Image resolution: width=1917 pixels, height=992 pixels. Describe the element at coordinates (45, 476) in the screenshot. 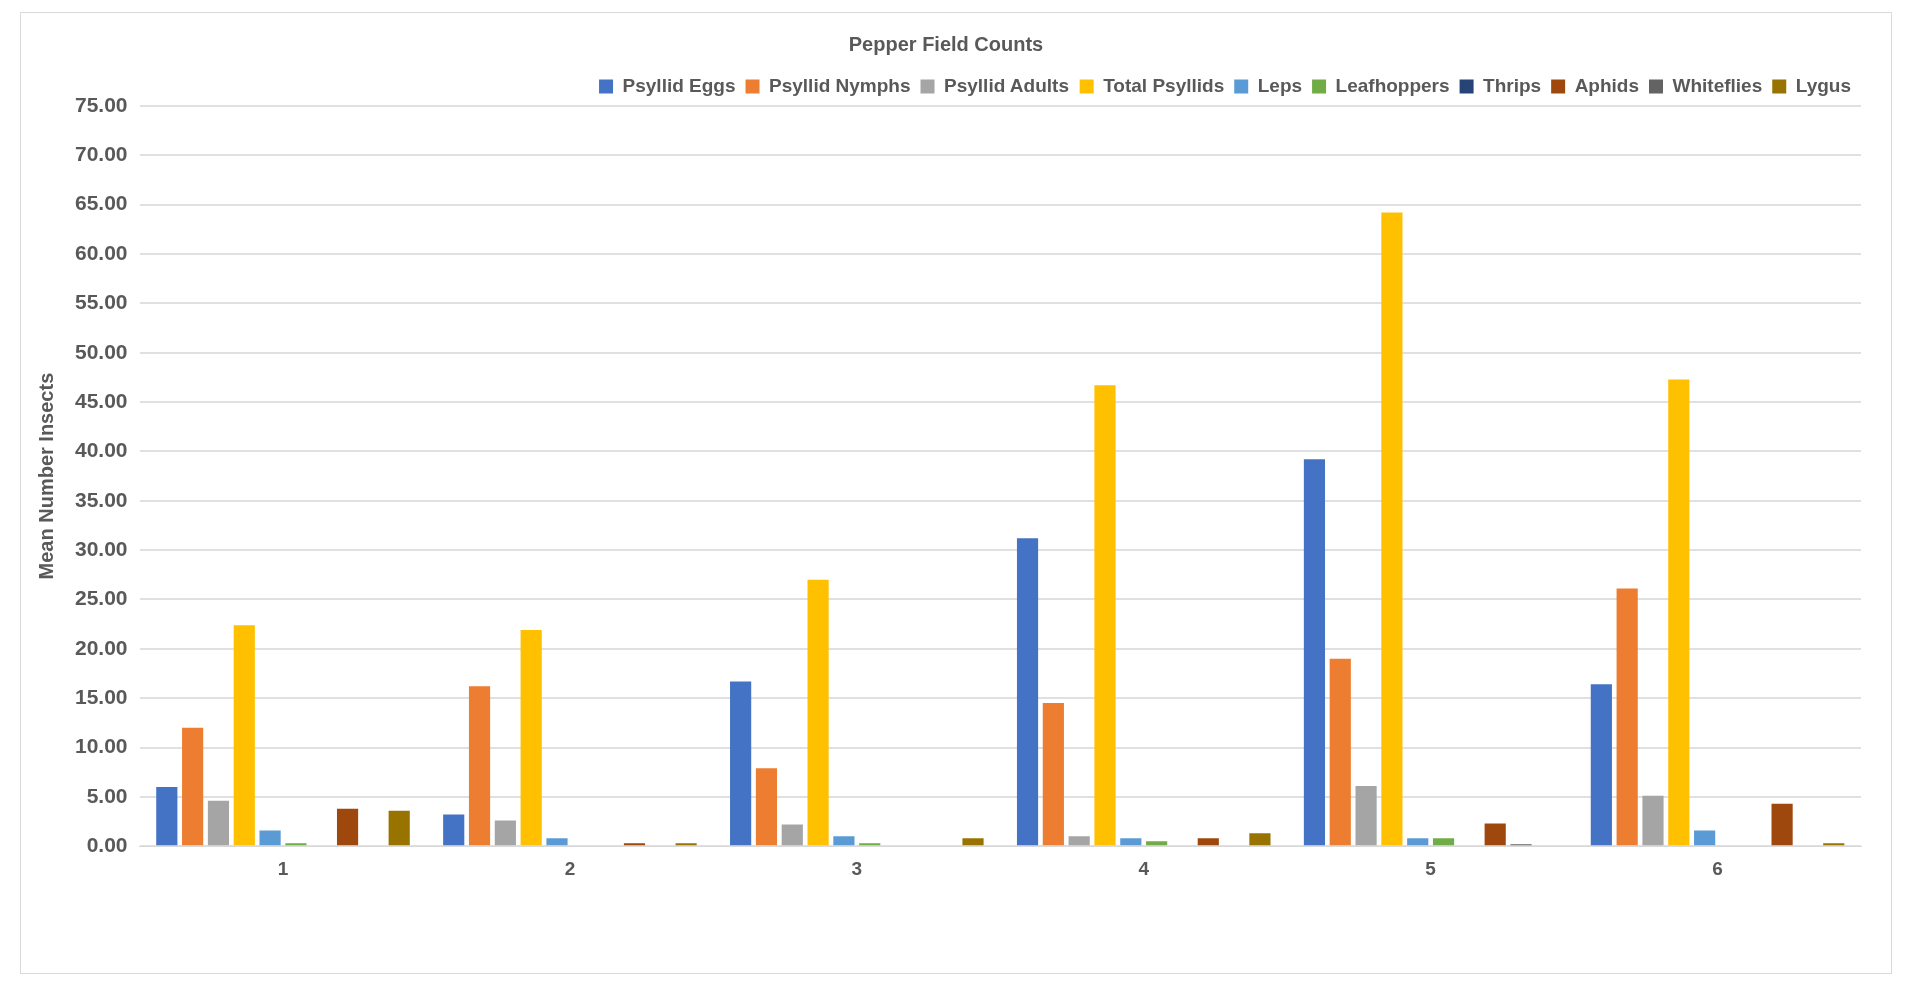

I see `y-axis-title: Mean Number Insects` at that location.